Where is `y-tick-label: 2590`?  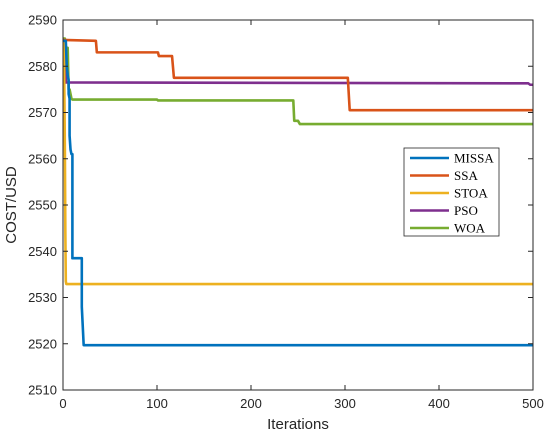
y-tick-label: 2590 is located at coordinates (42, 20).